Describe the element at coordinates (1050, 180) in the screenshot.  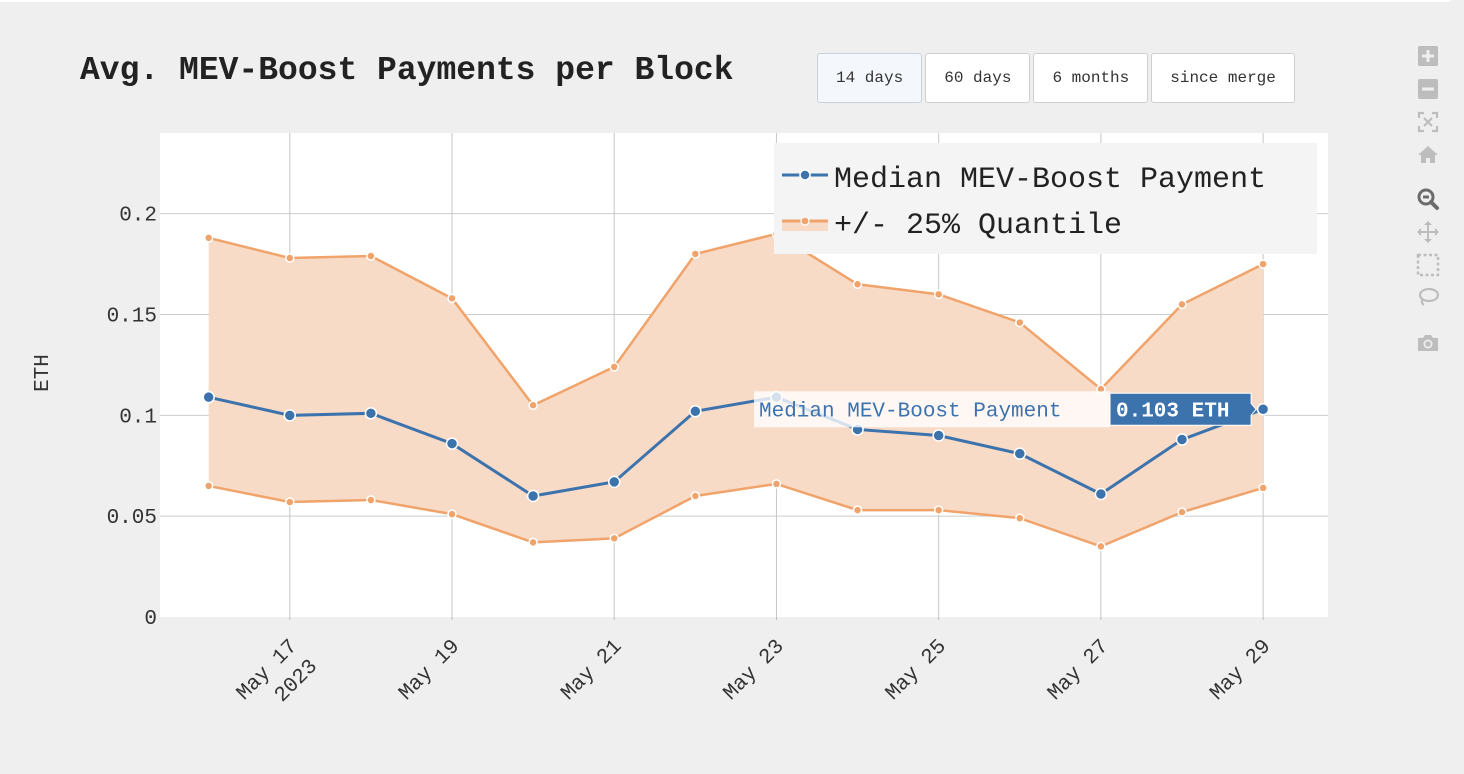
I see `legend-label-median: Median MEV-Boost Payment` at that location.